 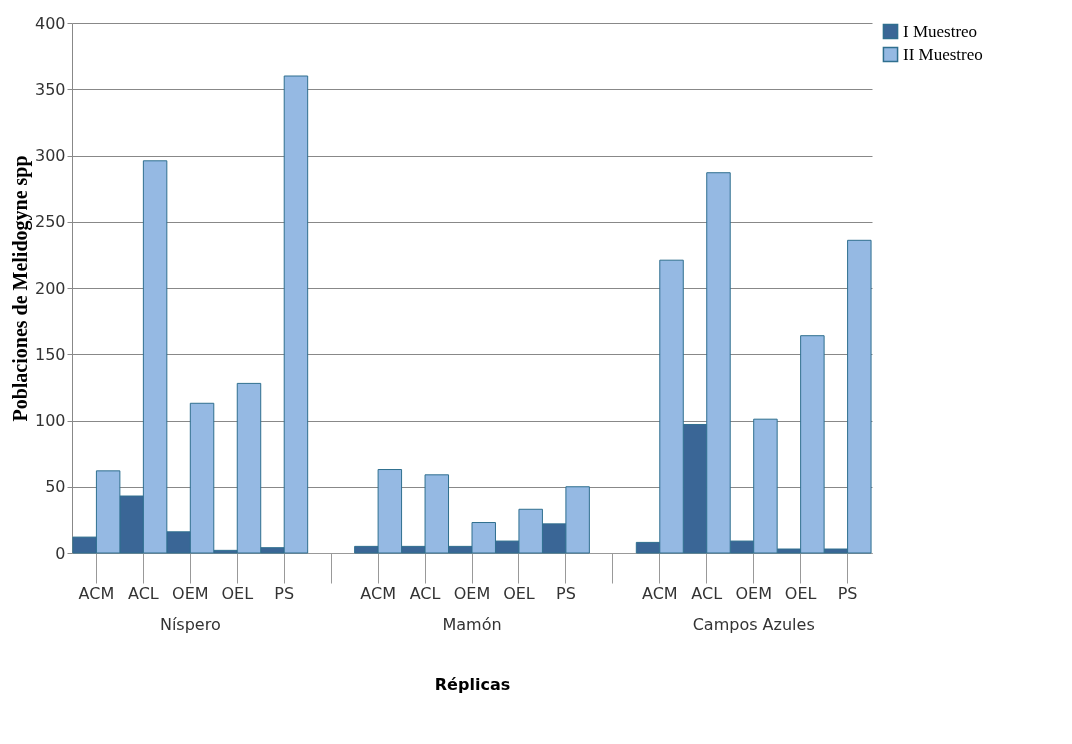 I want to click on y-tick-label: 0, so click(x=60, y=553).